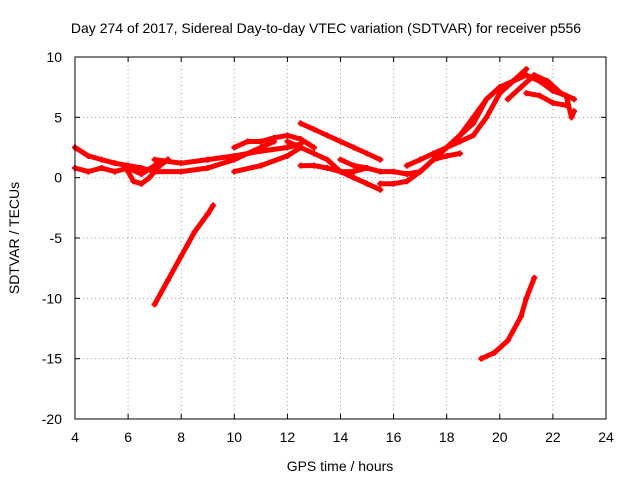 This screenshot has height=480, width=640. Describe the element at coordinates (56, 238) in the screenshot. I see `y-tick-label: -5` at that location.